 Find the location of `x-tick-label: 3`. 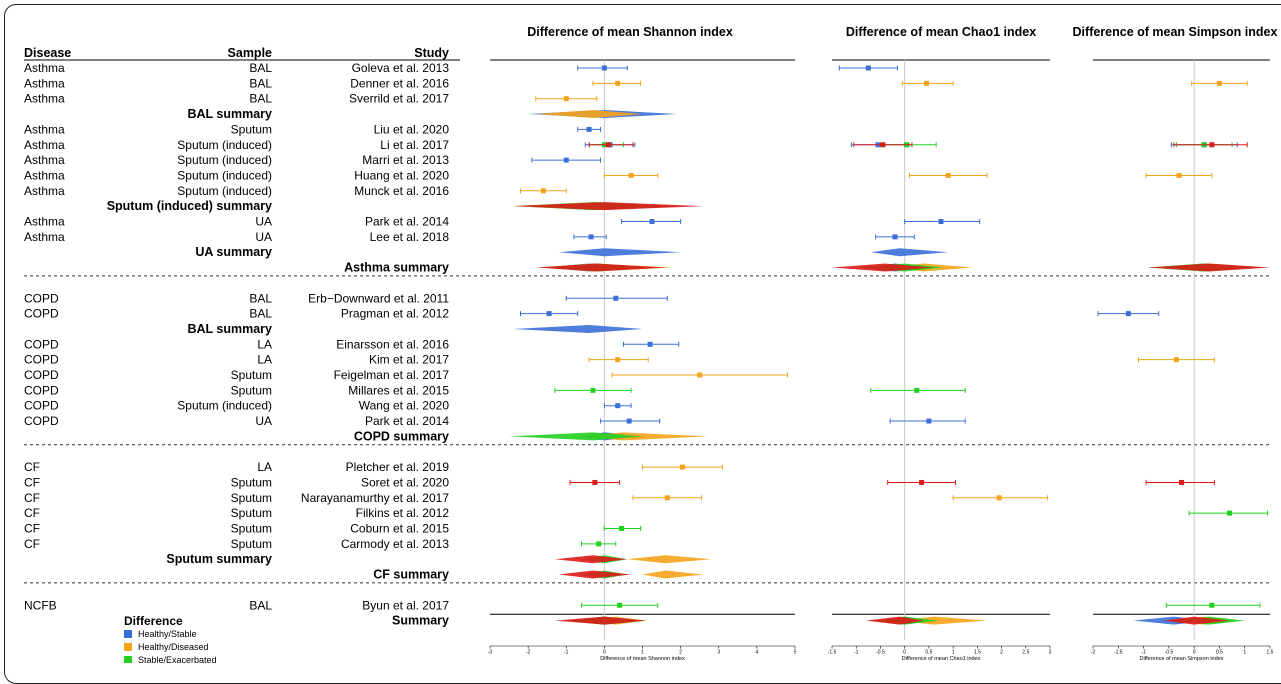

x-tick-label: 3 is located at coordinates (1050, 653).